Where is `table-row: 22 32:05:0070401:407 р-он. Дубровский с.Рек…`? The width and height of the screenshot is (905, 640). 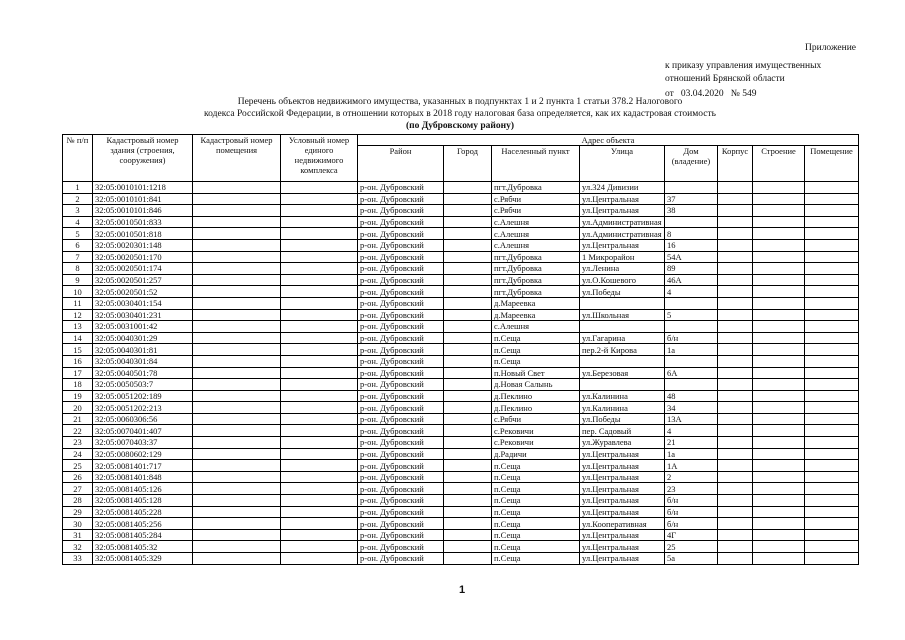
table-row: 22 32:05:0070401:407 р-он. Дубровский с.Рек… is located at coordinates (460, 431).